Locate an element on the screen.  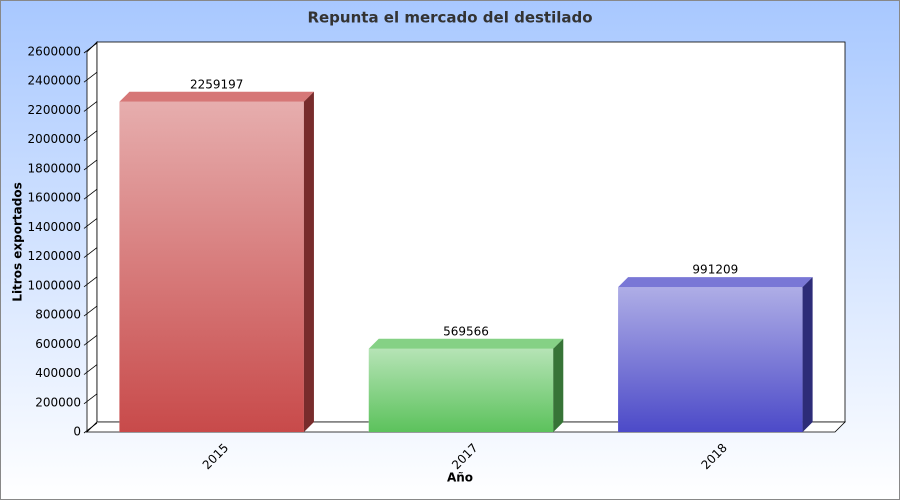
y-tick-label: 400000 is located at coordinates (58, 373).